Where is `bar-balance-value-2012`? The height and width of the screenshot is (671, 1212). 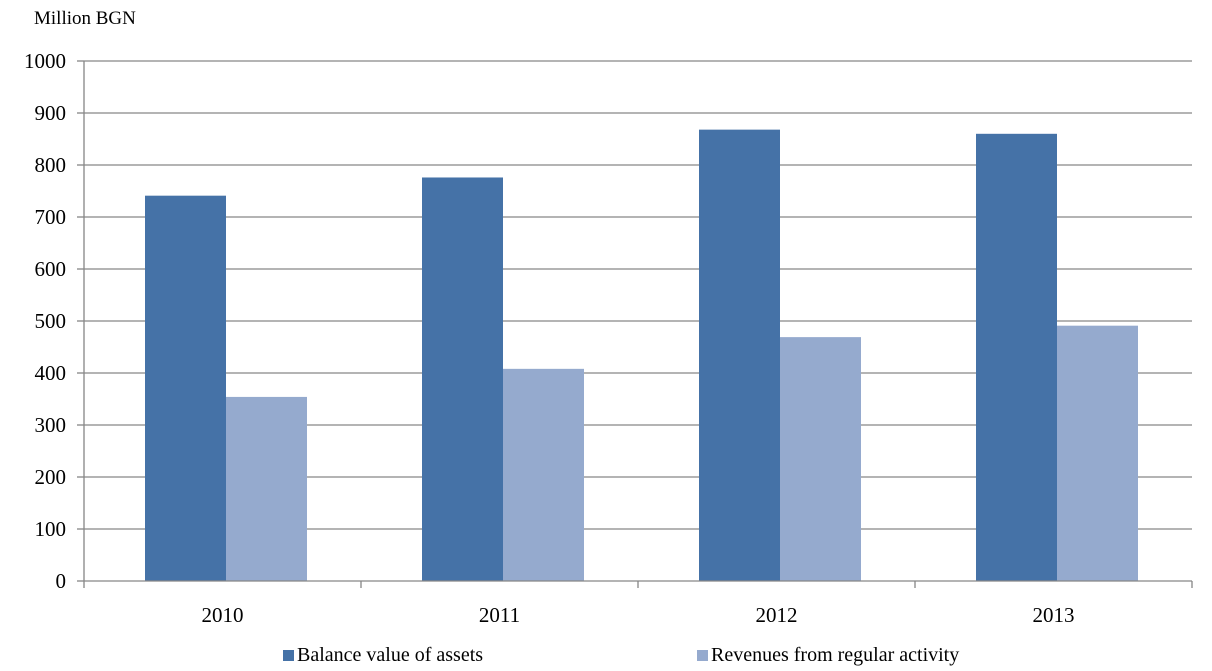
bar-balance-value-2012 is located at coordinates (739, 355).